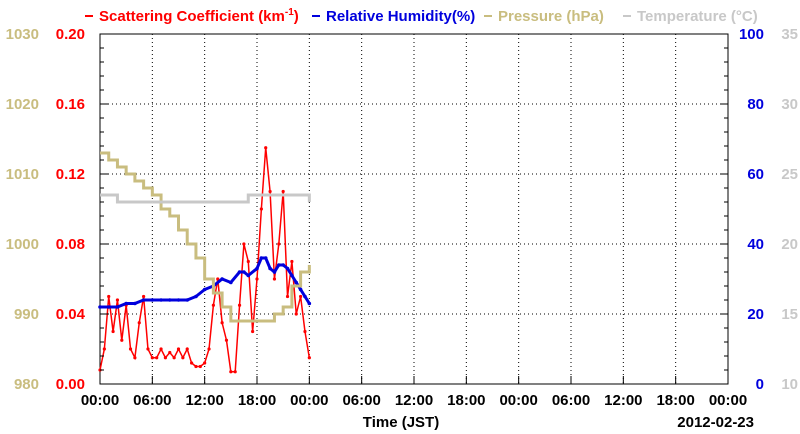 This screenshot has height=434, width=800. I want to click on temperature-tick-label: 30, so click(789, 104).